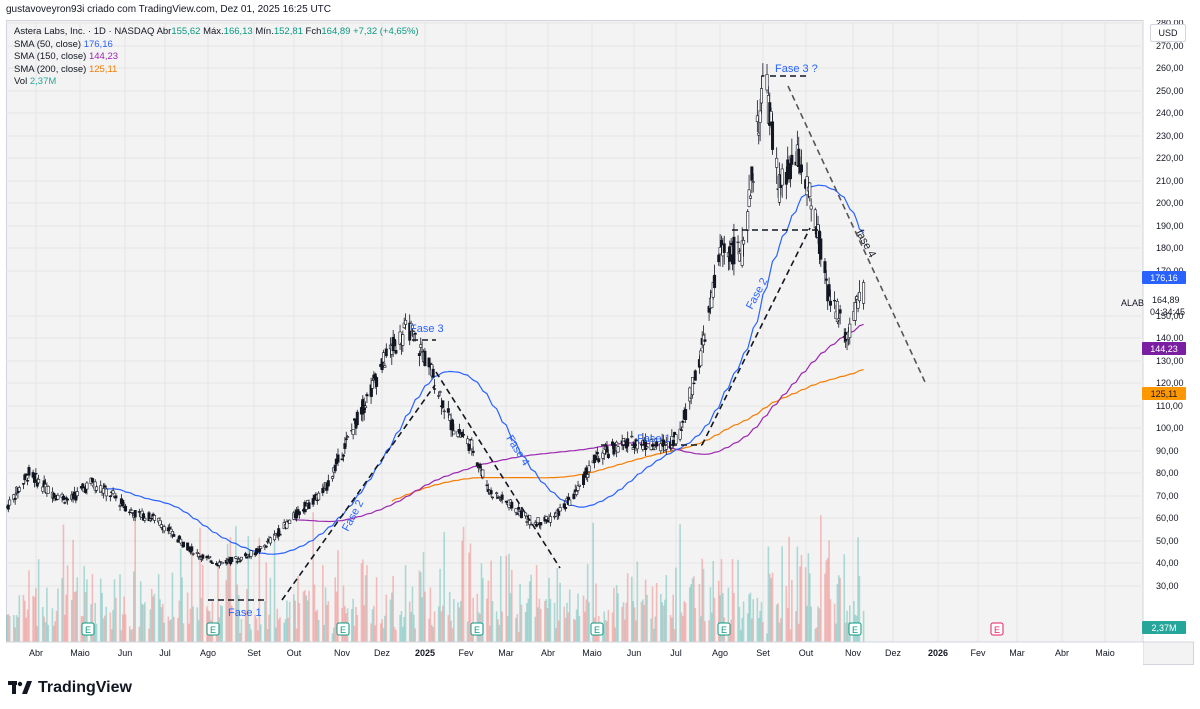  I want to click on legend-sma200-row: SMA (200, close) 125,11, so click(216, 70).